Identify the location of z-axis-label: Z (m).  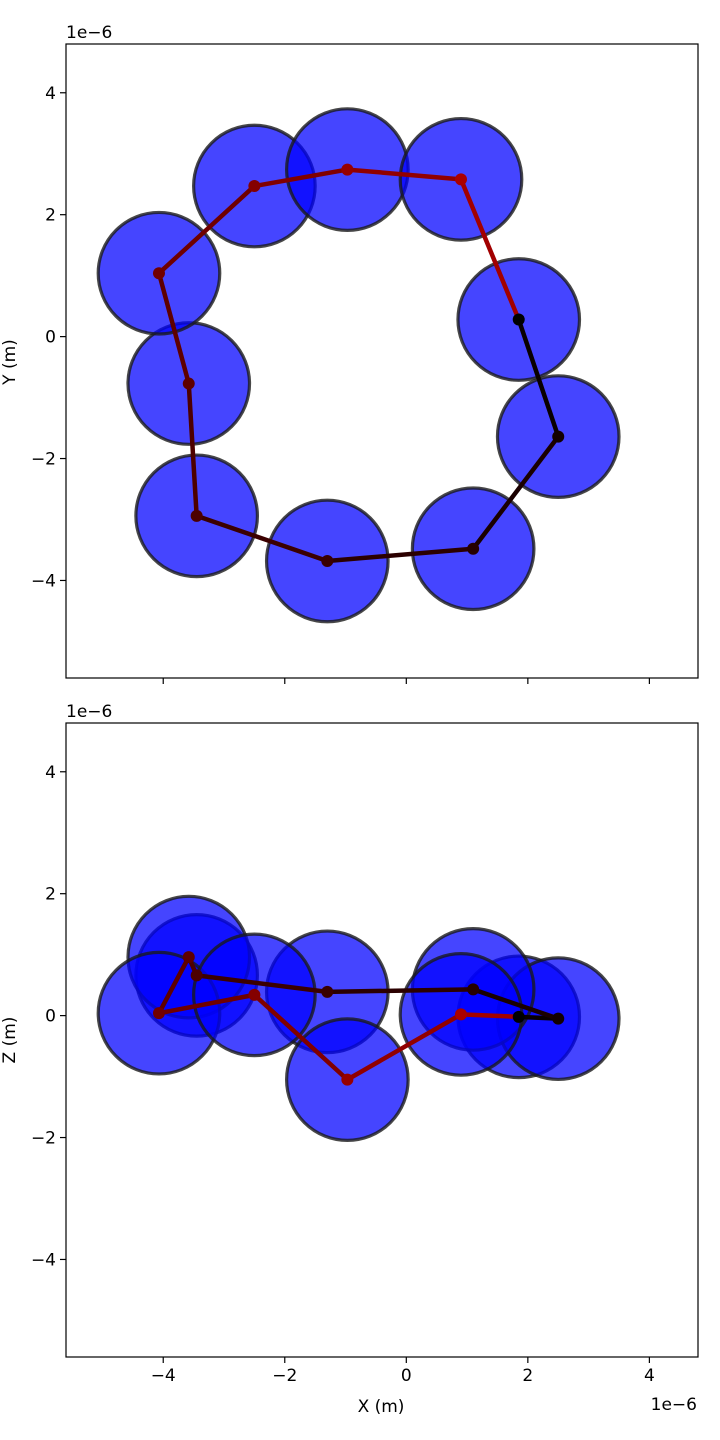
(10, 1040).